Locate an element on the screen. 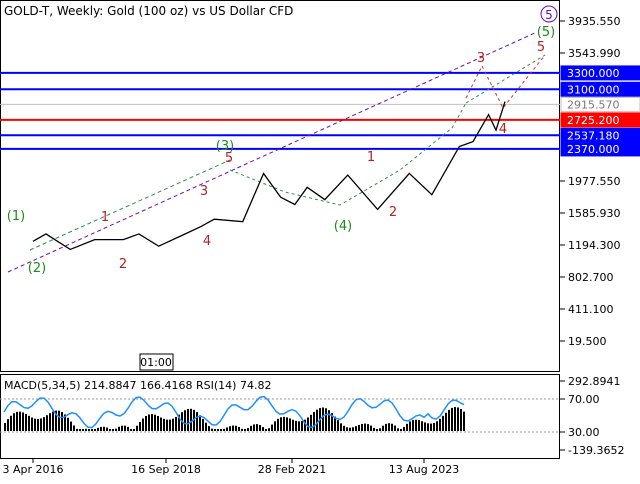 The width and height of the screenshot is (640, 484). wave-projection-red is located at coordinates (505, 81).